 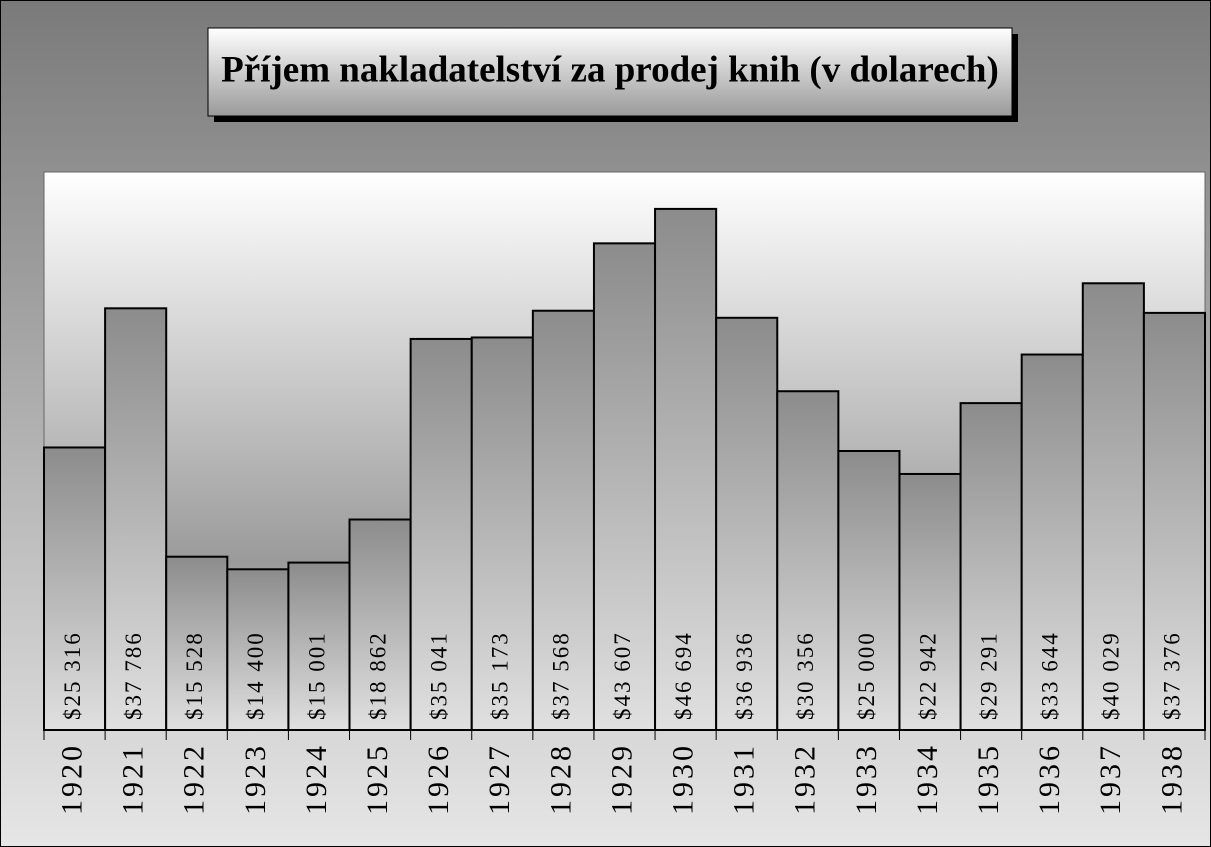 What do you see at coordinates (1171, 779) in the screenshot?
I see `x-tick-label: 1938` at bounding box center [1171, 779].